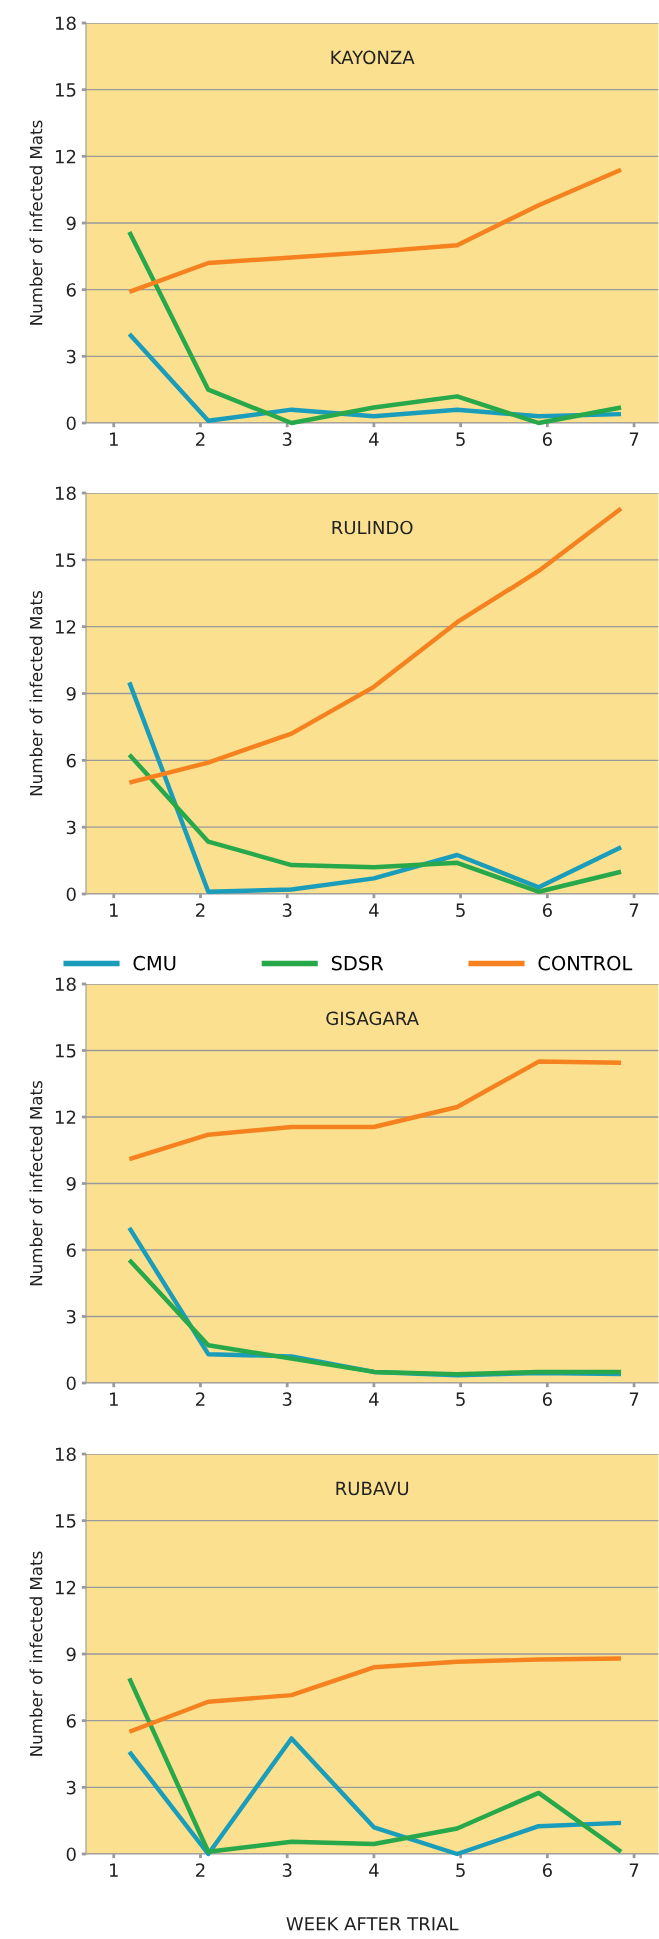 This screenshot has height=1939, width=659. Describe the element at coordinates (372, 1488) in the screenshot. I see `text: RUBAVU` at that location.